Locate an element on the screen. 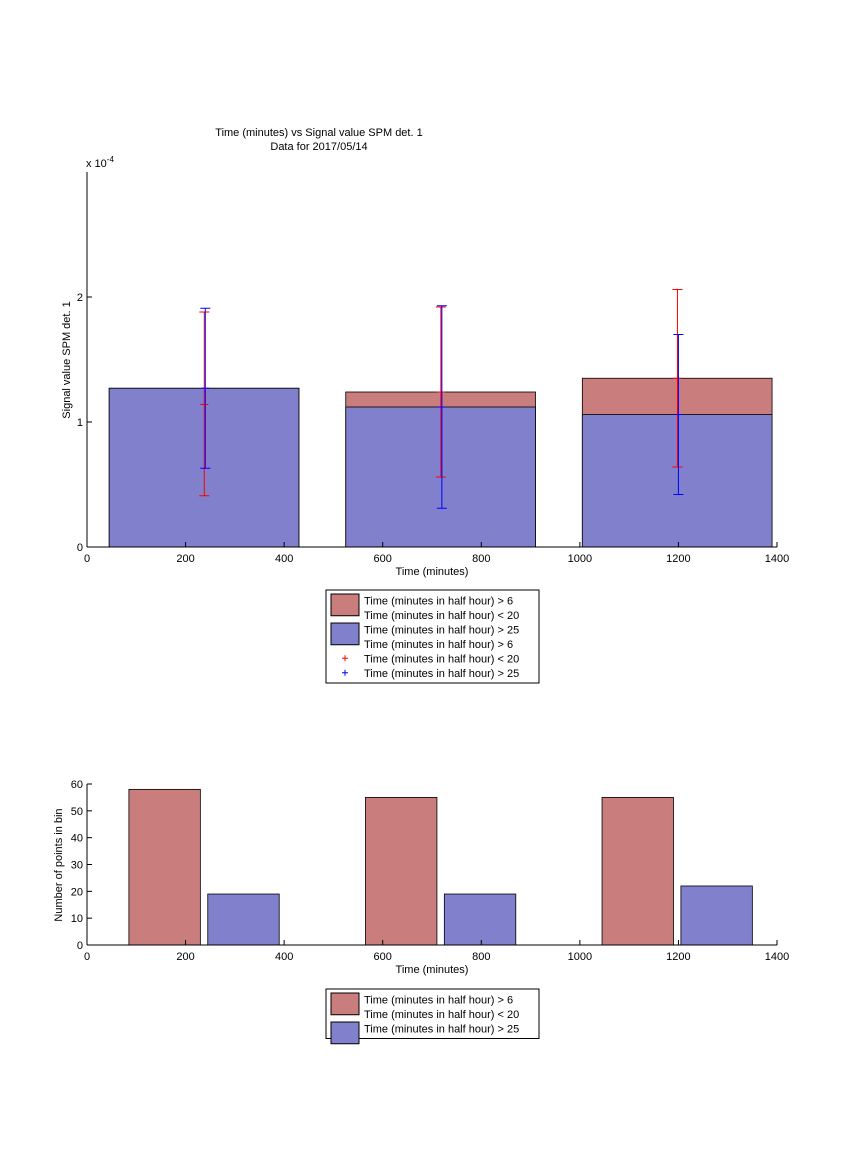 The width and height of the screenshot is (864, 1152). y-tick-label: 10 is located at coordinates (77, 919).